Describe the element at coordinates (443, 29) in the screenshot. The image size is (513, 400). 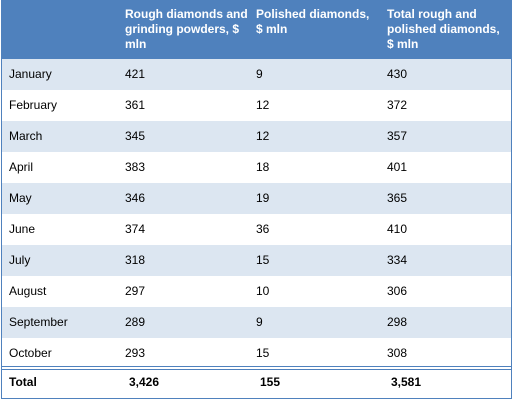
I see `header-total-diamonds: Total rough and polished diamonds, $ mln` at that location.